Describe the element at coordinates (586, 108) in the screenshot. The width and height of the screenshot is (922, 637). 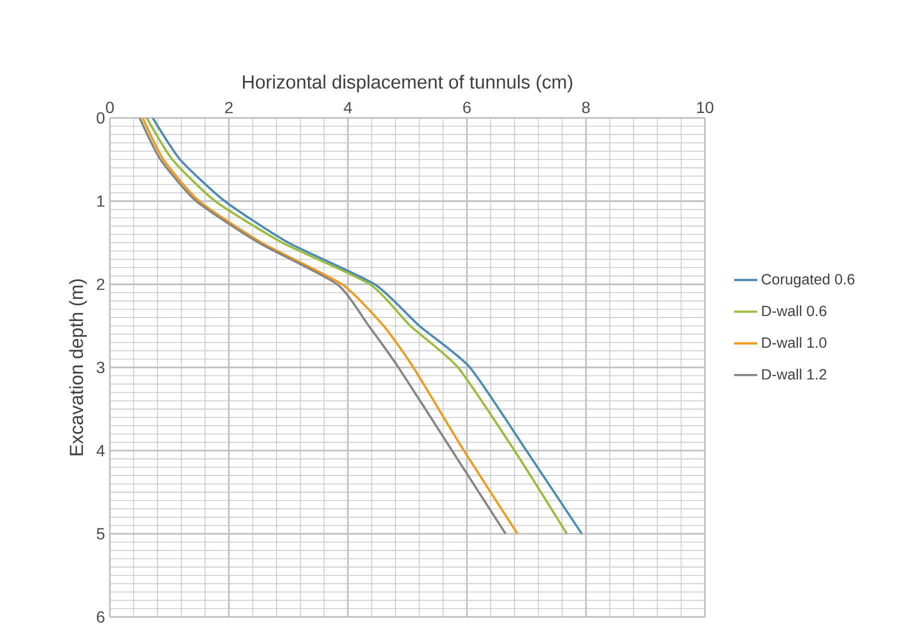
I see `x-tick-label: 8` at that location.